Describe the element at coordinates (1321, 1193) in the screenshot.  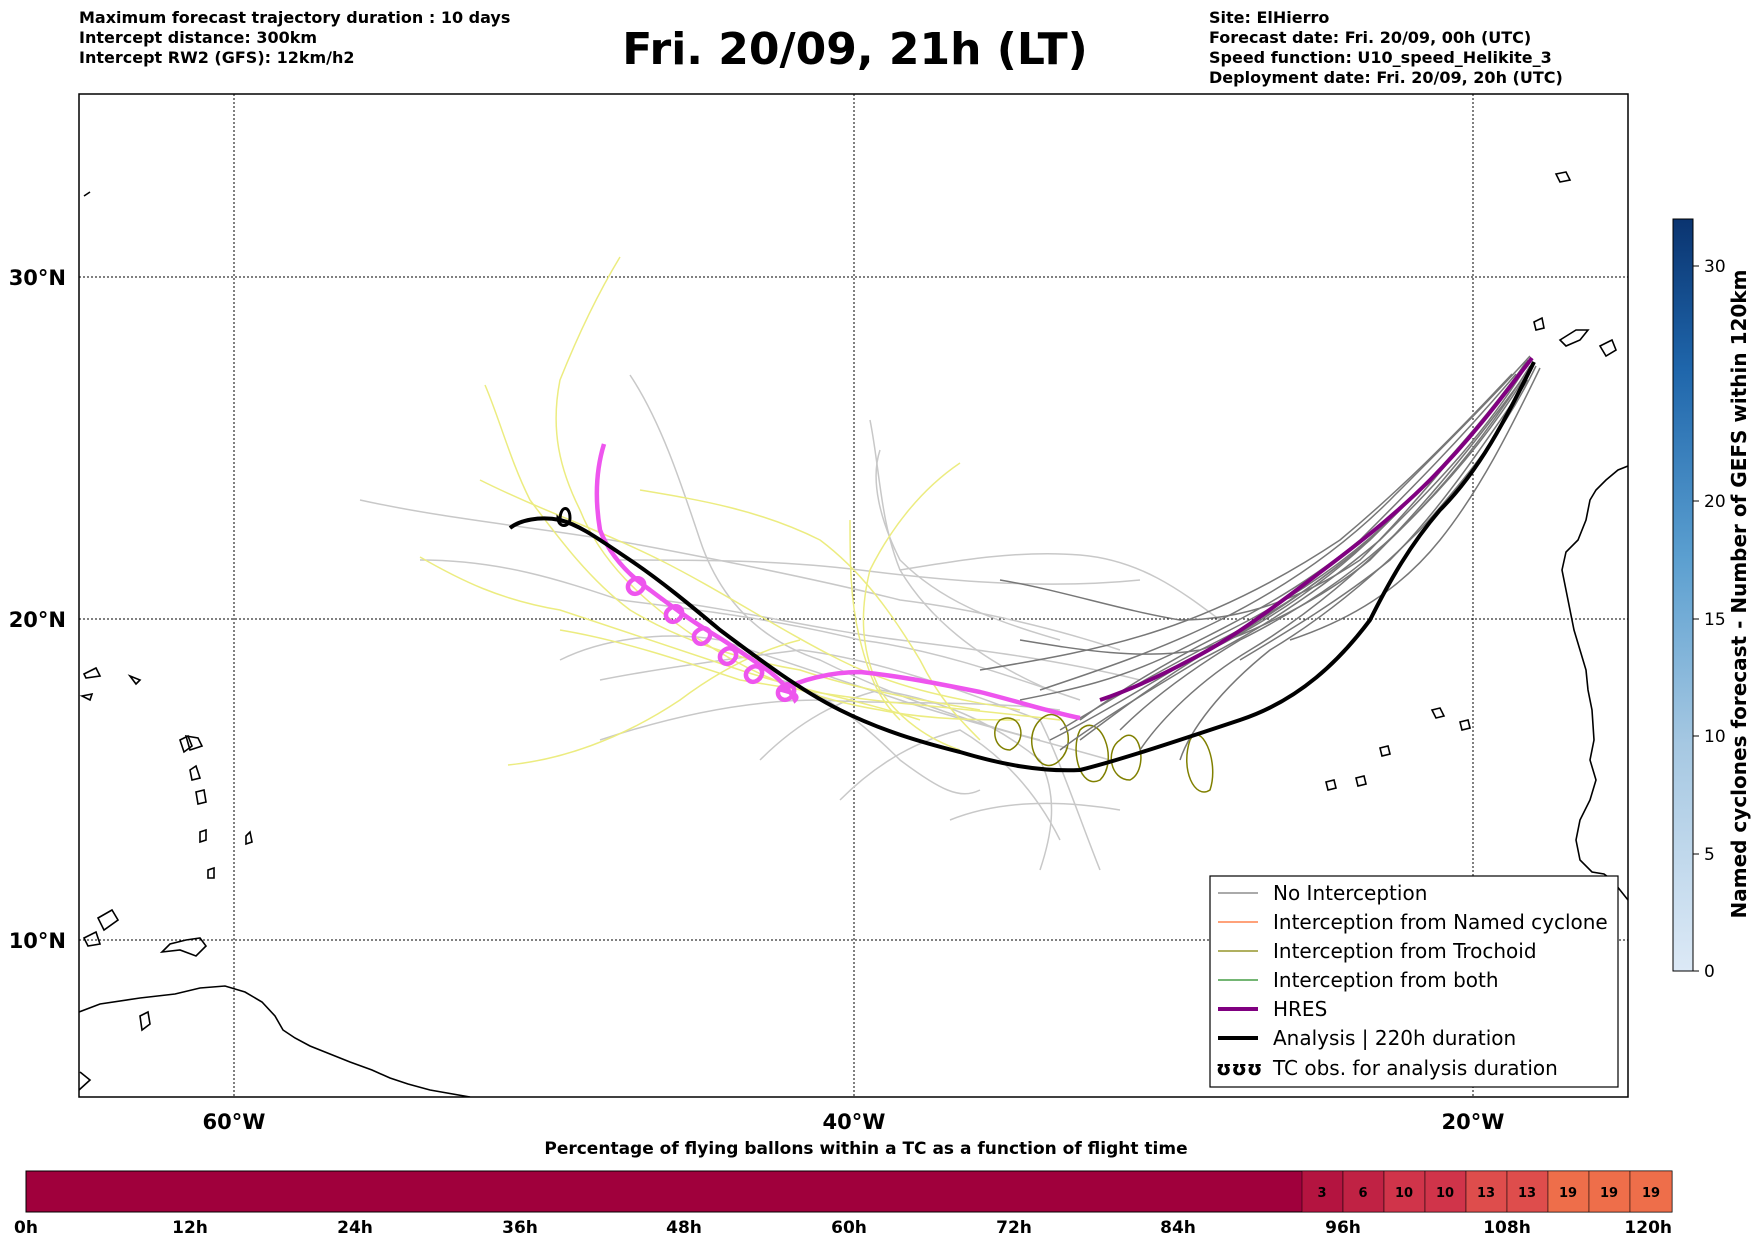
I see `percent-cell-value: 3` at that location.